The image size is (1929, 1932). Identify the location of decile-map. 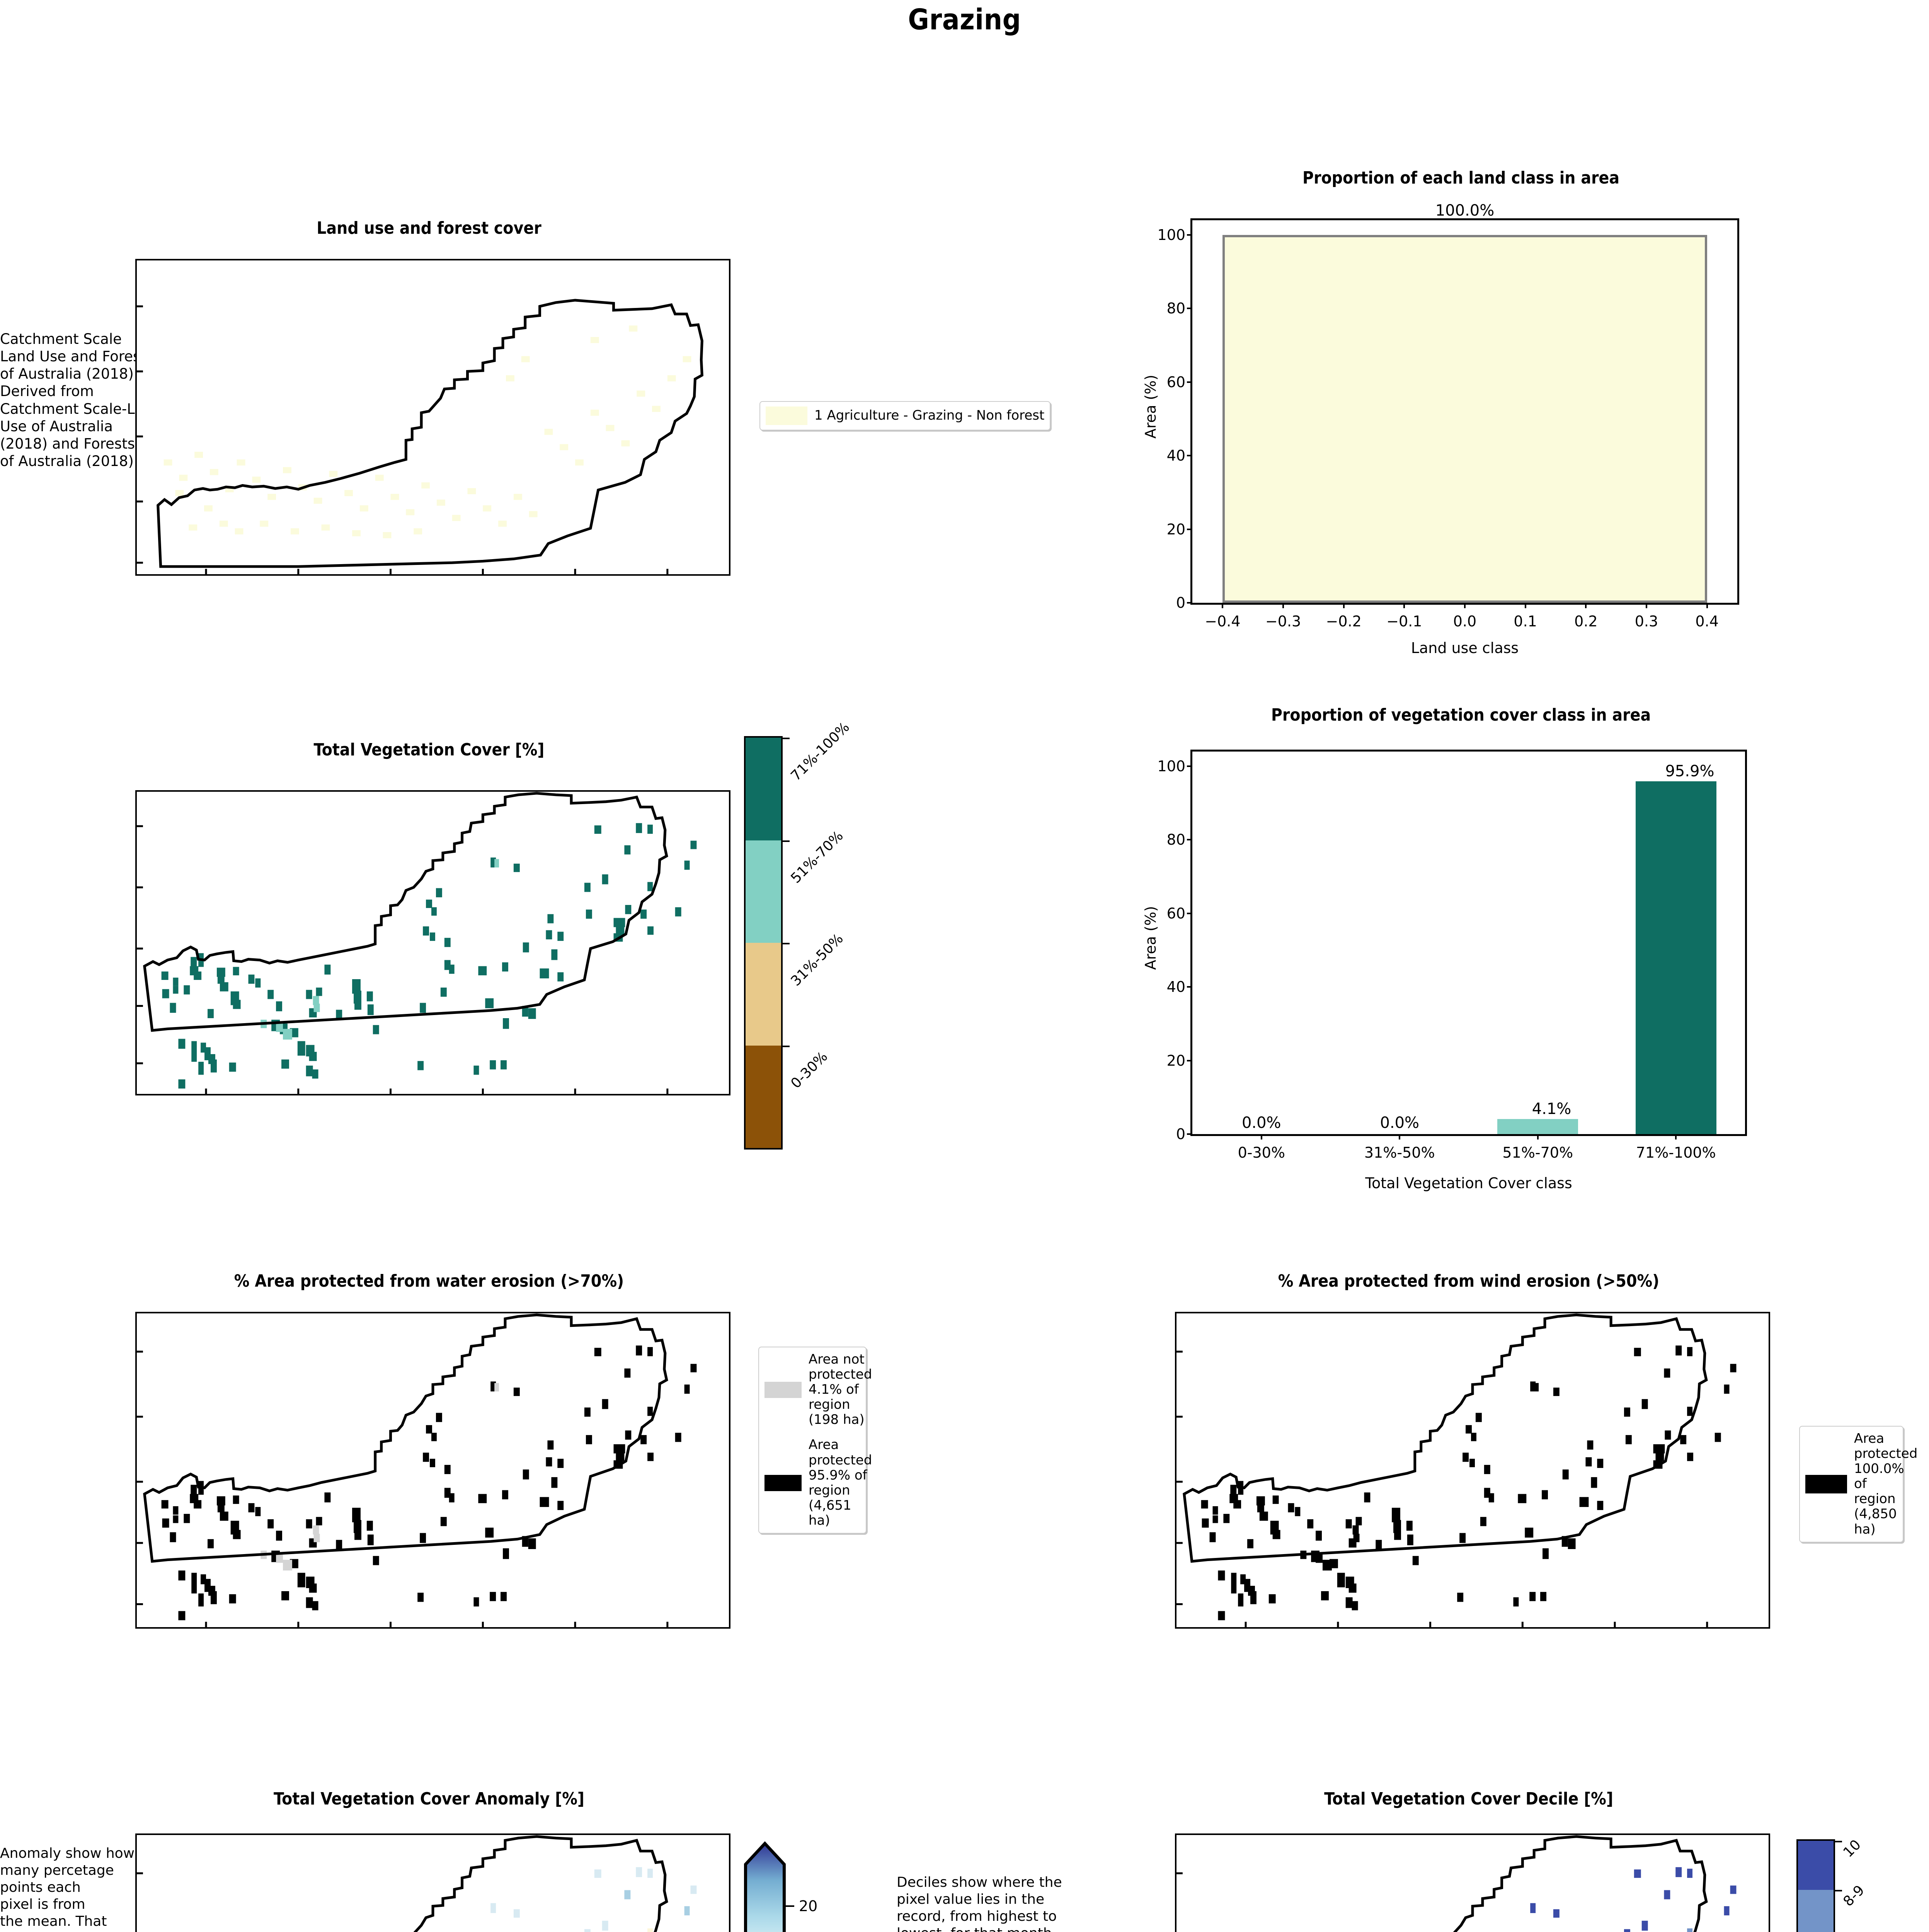
(1472, 1883).